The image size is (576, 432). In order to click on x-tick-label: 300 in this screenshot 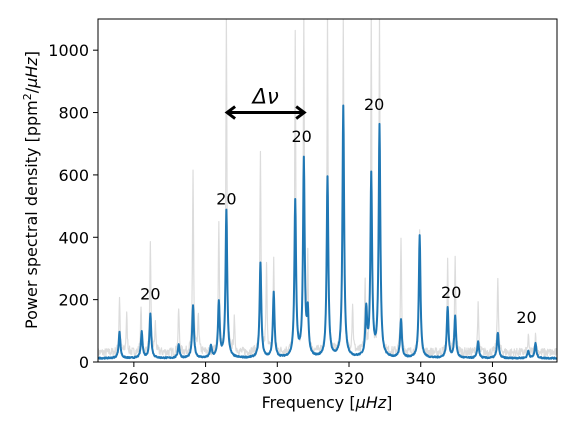, I will do `click(277, 378)`.